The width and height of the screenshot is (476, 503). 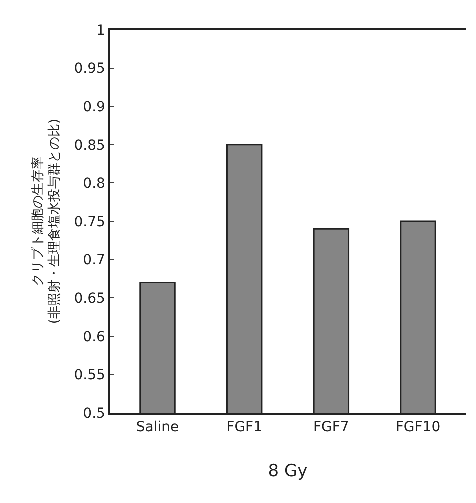 What do you see at coordinates (331, 428) in the screenshot?
I see `x-tick-label: FGF7` at bounding box center [331, 428].